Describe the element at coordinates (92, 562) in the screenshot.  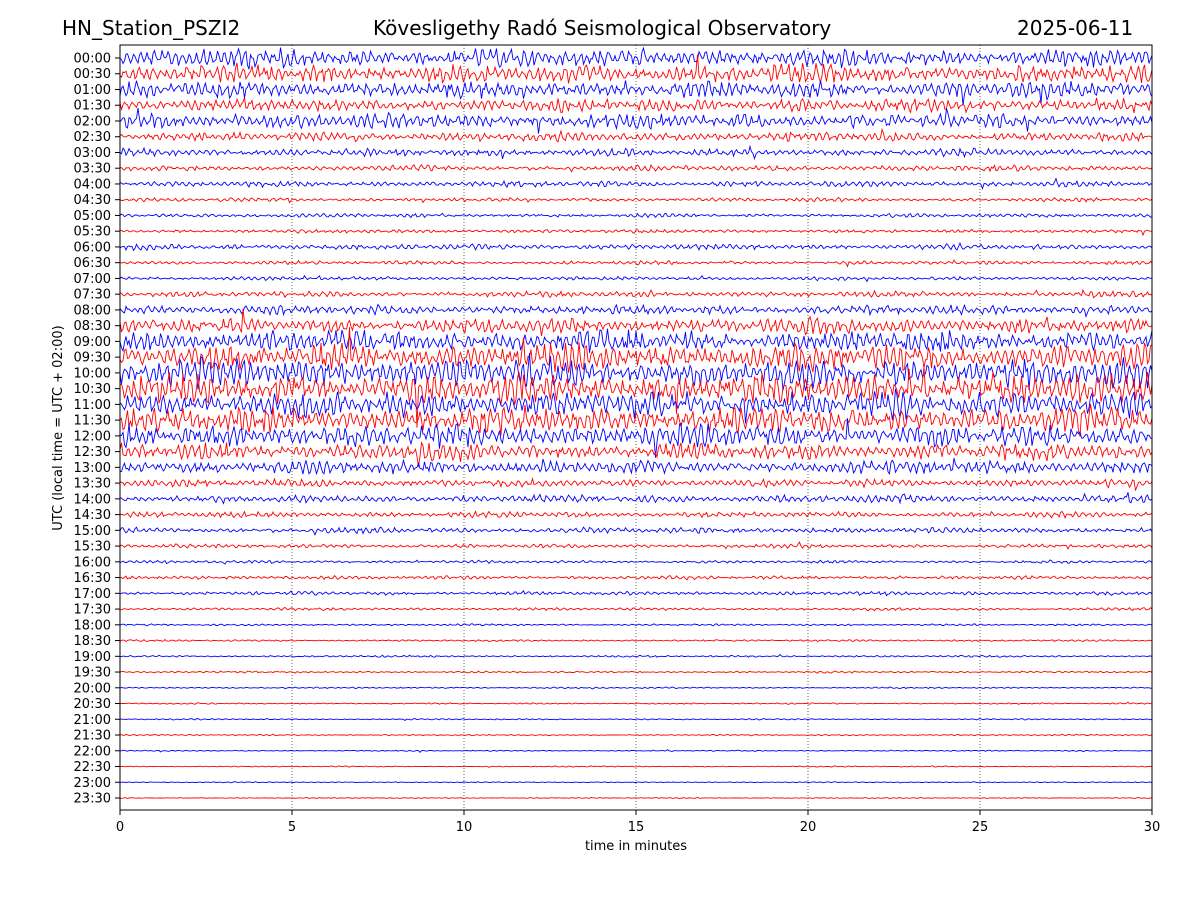
I see `y-tick-label: 16:00` at that location.